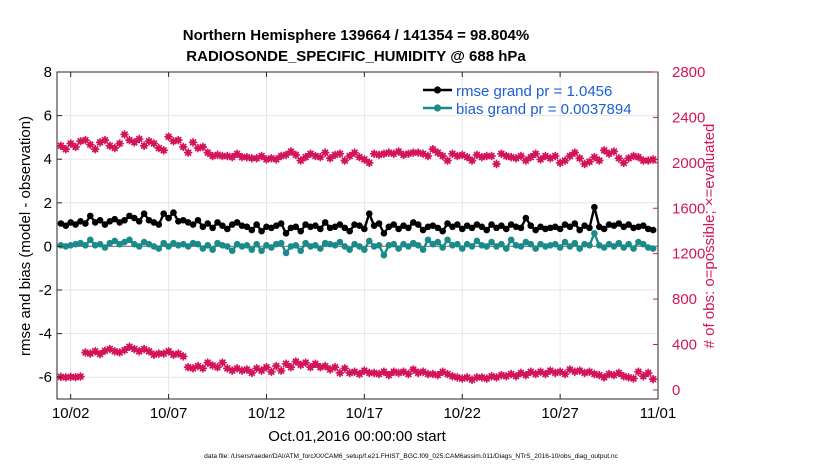 The width and height of the screenshot is (830, 470). What do you see at coordinates (560, 413) in the screenshot?
I see `x-tick-label: 10/27` at bounding box center [560, 413].